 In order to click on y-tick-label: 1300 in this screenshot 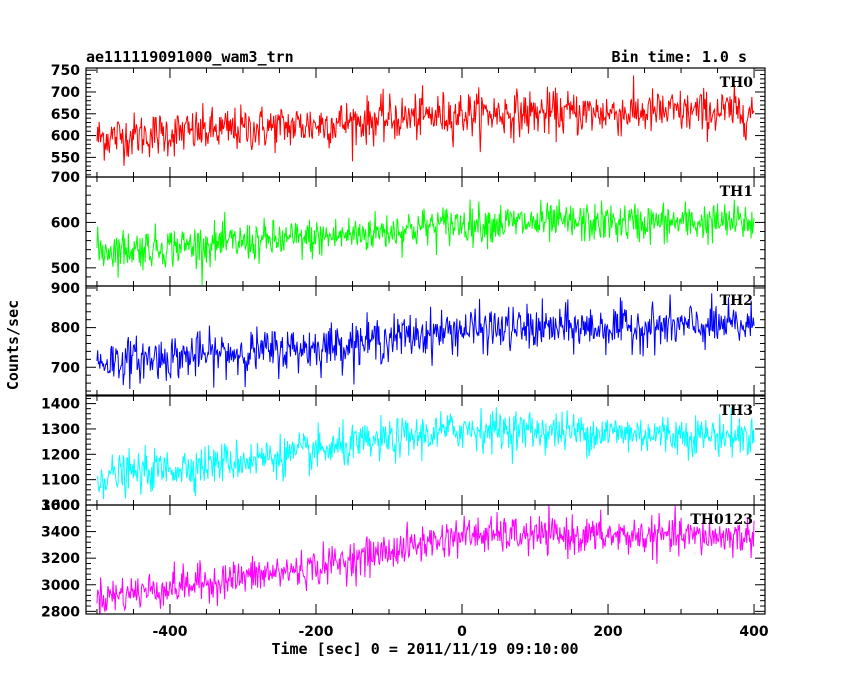, I will do `click(60, 430)`.